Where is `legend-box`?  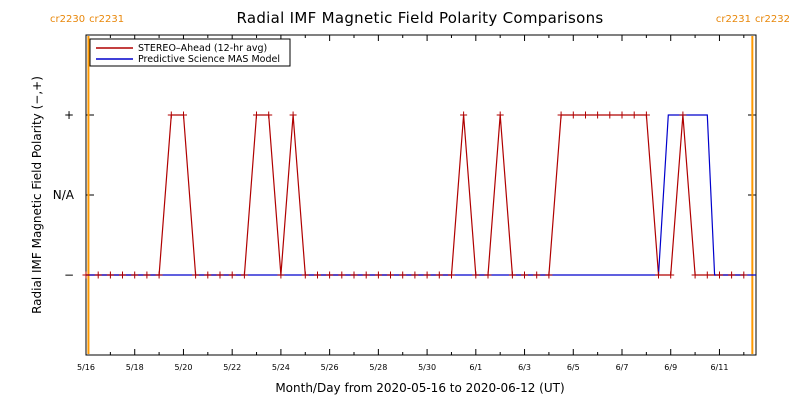 legend-box is located at coordinates (190, 52).